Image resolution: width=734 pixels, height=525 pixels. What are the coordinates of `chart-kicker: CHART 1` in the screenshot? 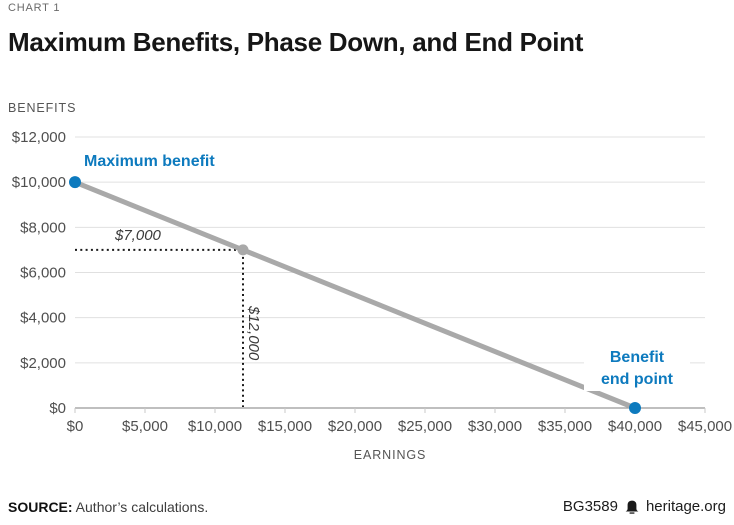 It's located at (34, 8).